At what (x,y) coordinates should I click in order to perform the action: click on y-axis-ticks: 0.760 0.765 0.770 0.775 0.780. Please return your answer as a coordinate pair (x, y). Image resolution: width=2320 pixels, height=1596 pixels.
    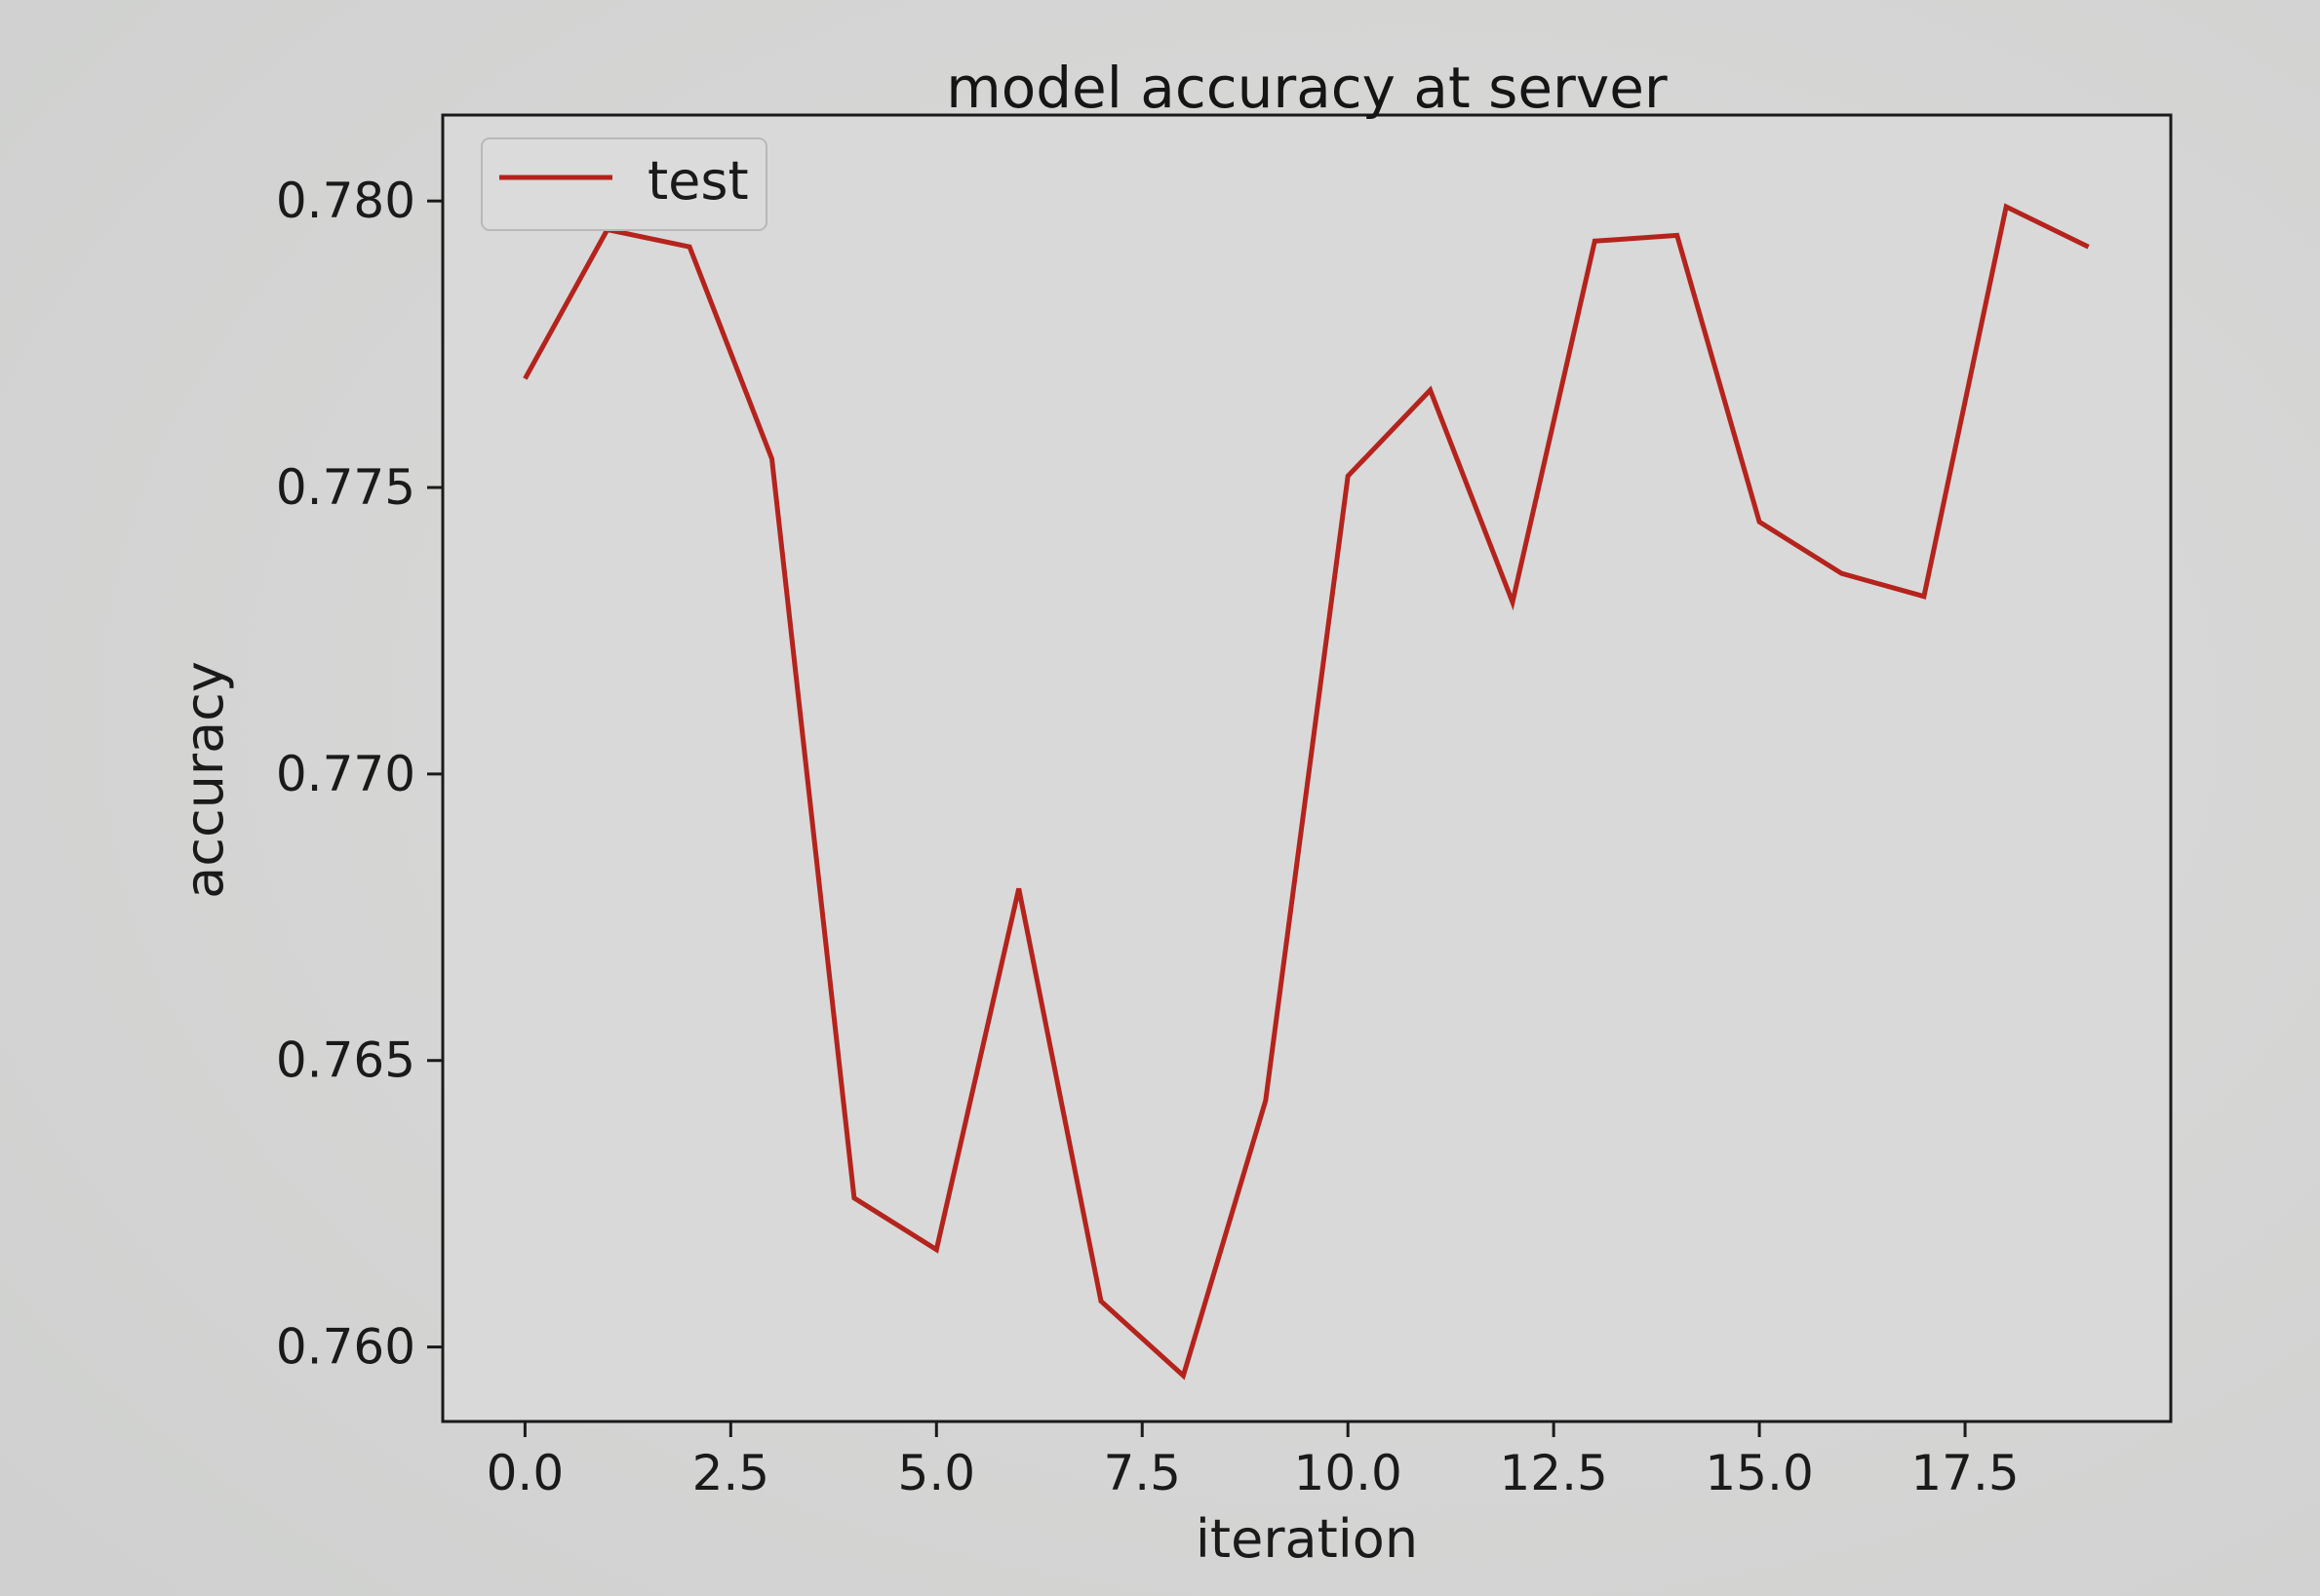
    Looking at the image, I should click on (359, 774).